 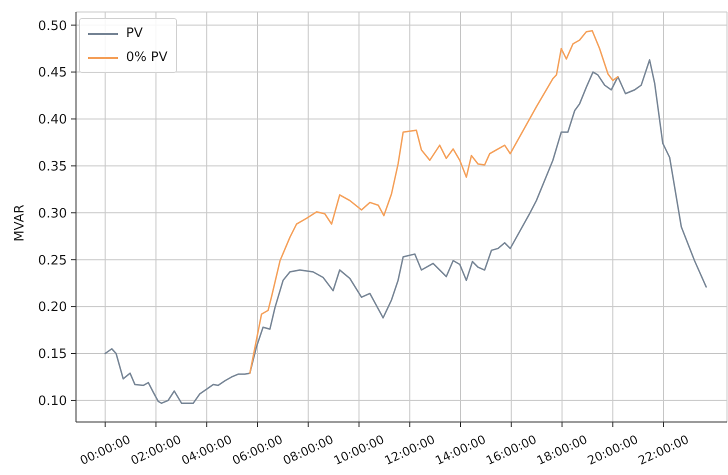 What do you see at coordinates (52, 73) in the screenshot?
I see `y-tick-label: 0.45` at bounding box center [52, 73].